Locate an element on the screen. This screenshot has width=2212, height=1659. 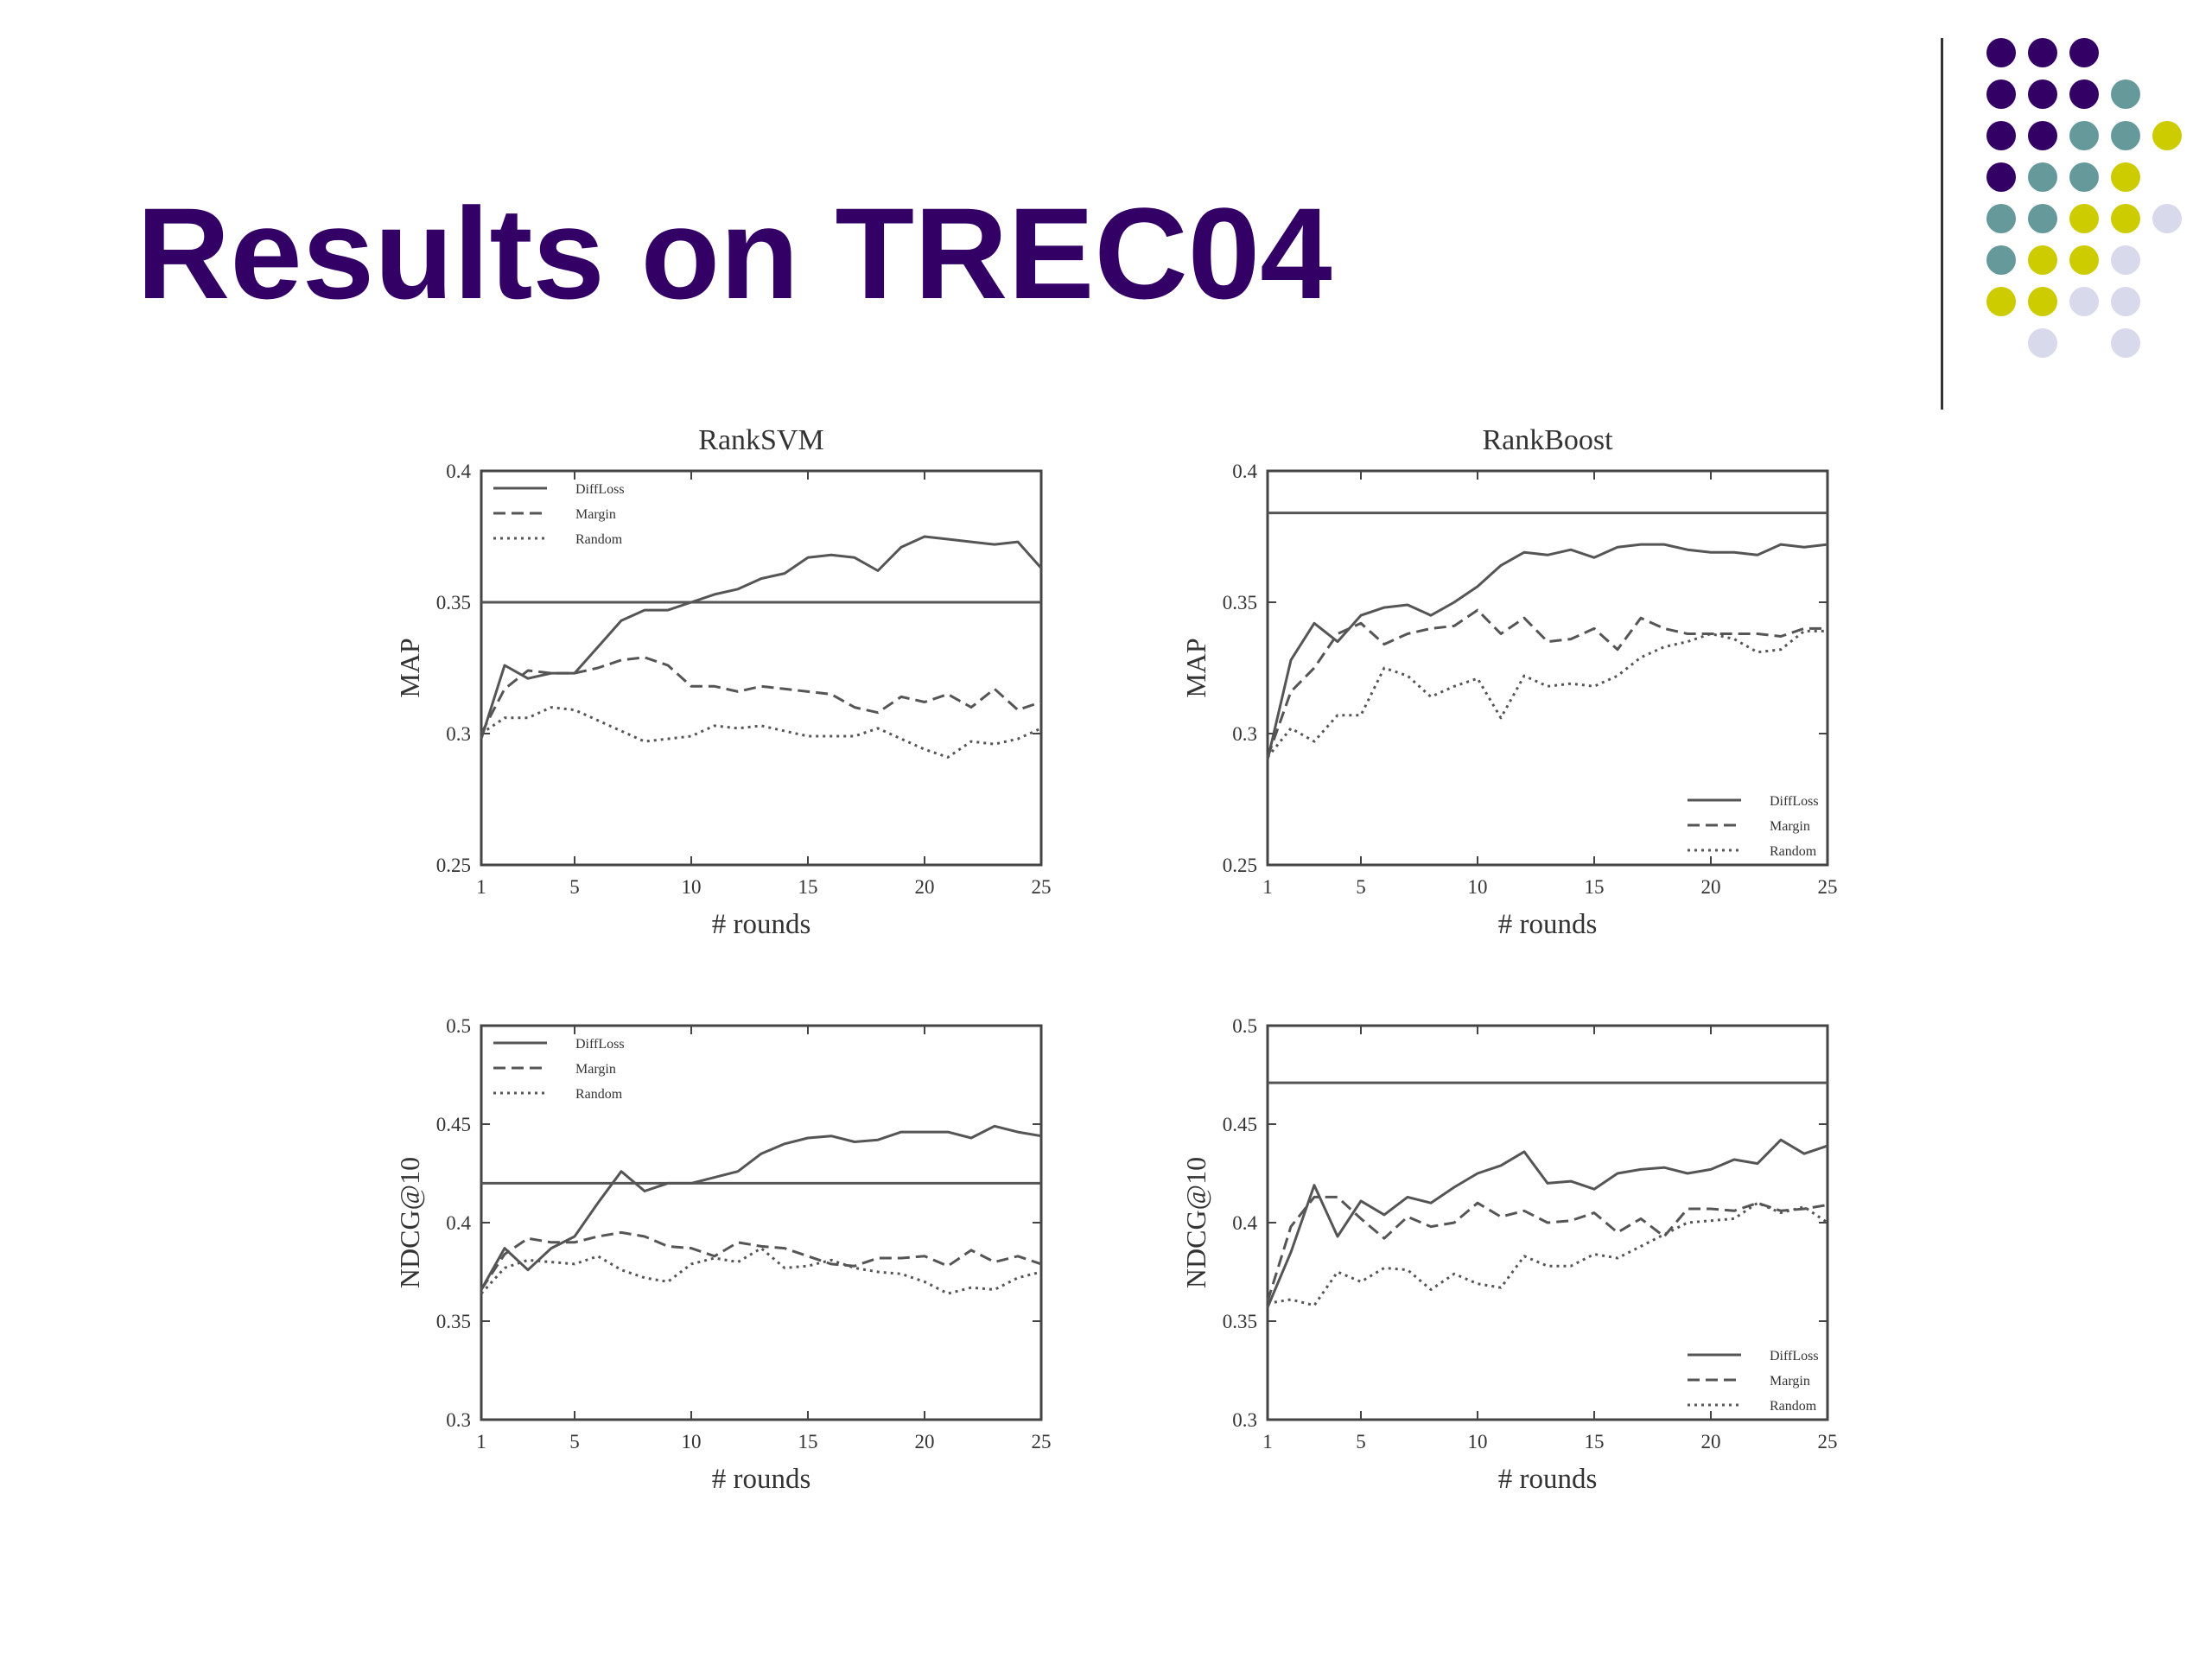
slide-title: Results on TREC04 is located at coordinates (734, 253).